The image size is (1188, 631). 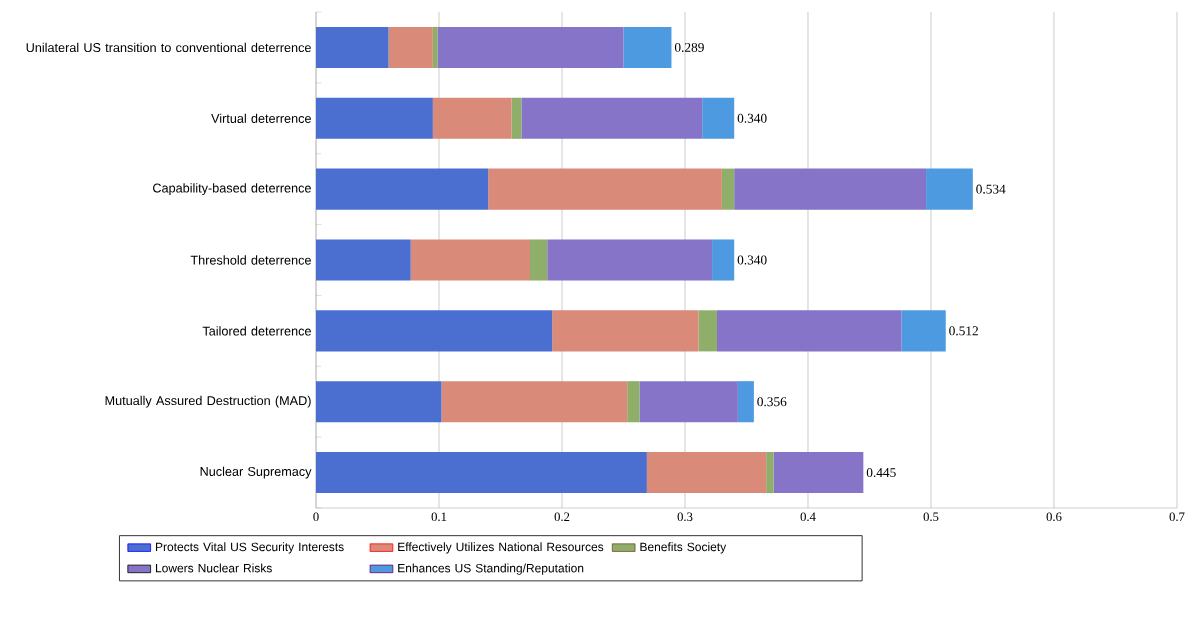 What do you see at coordinates (168, 47) in the screenshot?
I see `y-tick-label: Unilateral US transition to conventional deterrence` at bounding box center [168, 47].